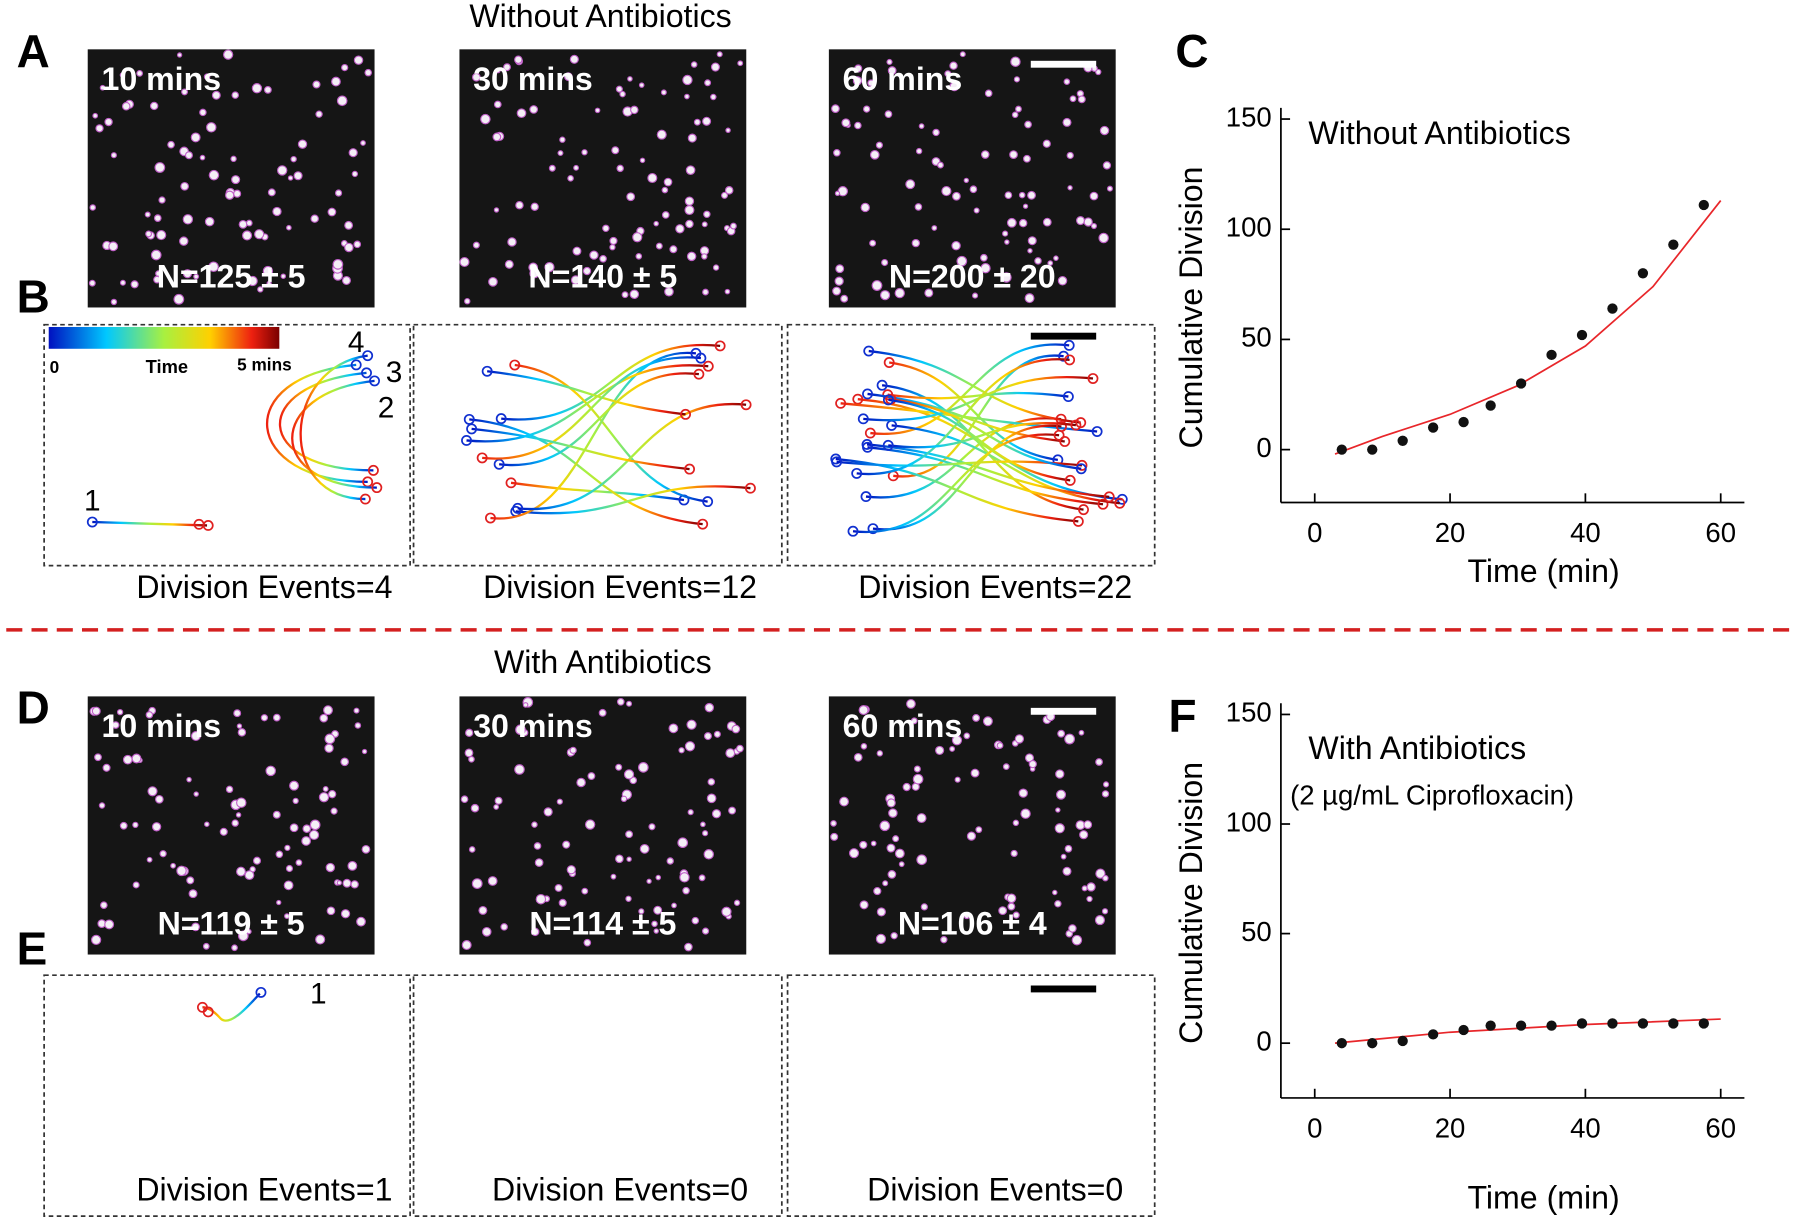  What do you see at coordinates (1263, 447) in the screenshot?
I see `y-tick-label: 0` at bounding box center [1263, 447].